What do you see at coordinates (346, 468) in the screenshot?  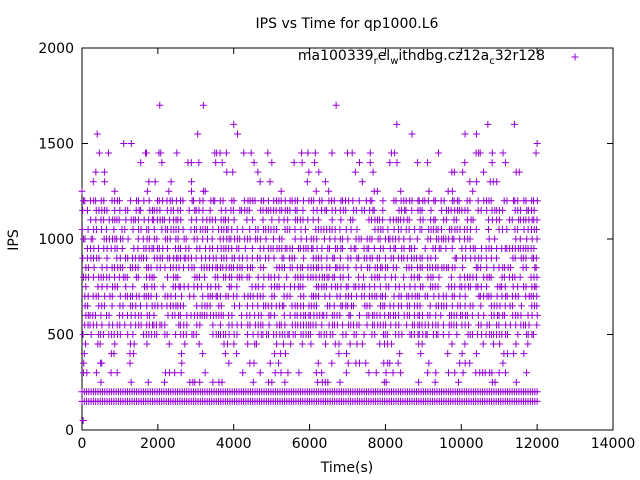 I see `x-axis-label: Time(s)` at bounding box center [346, 468].